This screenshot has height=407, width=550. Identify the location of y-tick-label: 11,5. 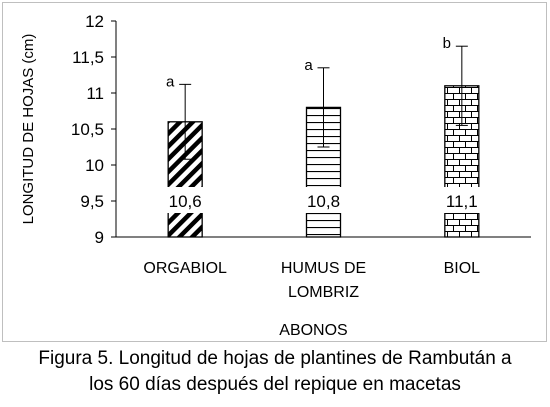
(88, 57).